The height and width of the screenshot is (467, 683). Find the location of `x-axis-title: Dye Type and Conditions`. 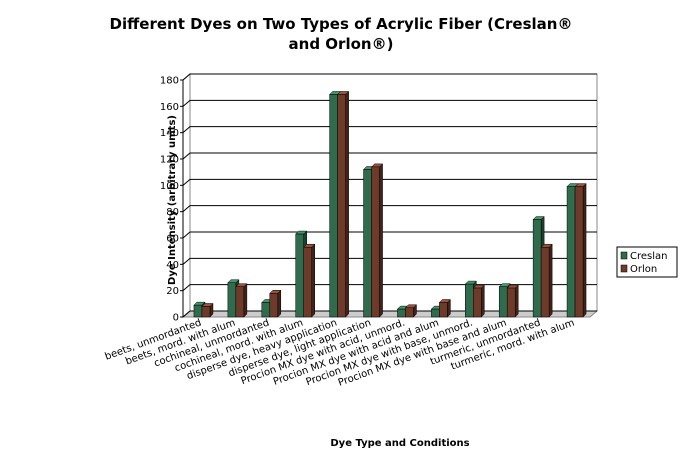

x-axis-title: Dye Type and Conditions is located at coordinates (399, 443).